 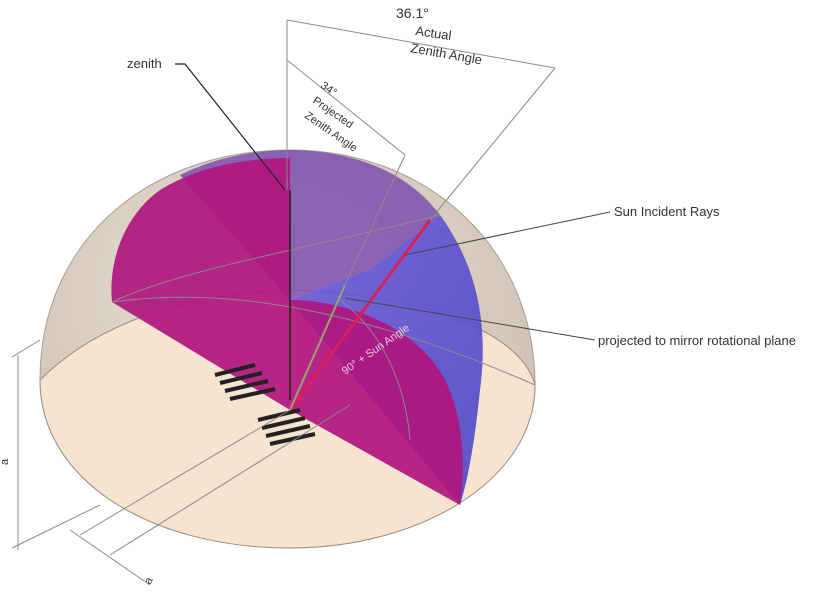 What do you see at coordinates (328, 89) in the screenshot?
I see `projected-angle-value: 34°` at bounding box center [328, 89].